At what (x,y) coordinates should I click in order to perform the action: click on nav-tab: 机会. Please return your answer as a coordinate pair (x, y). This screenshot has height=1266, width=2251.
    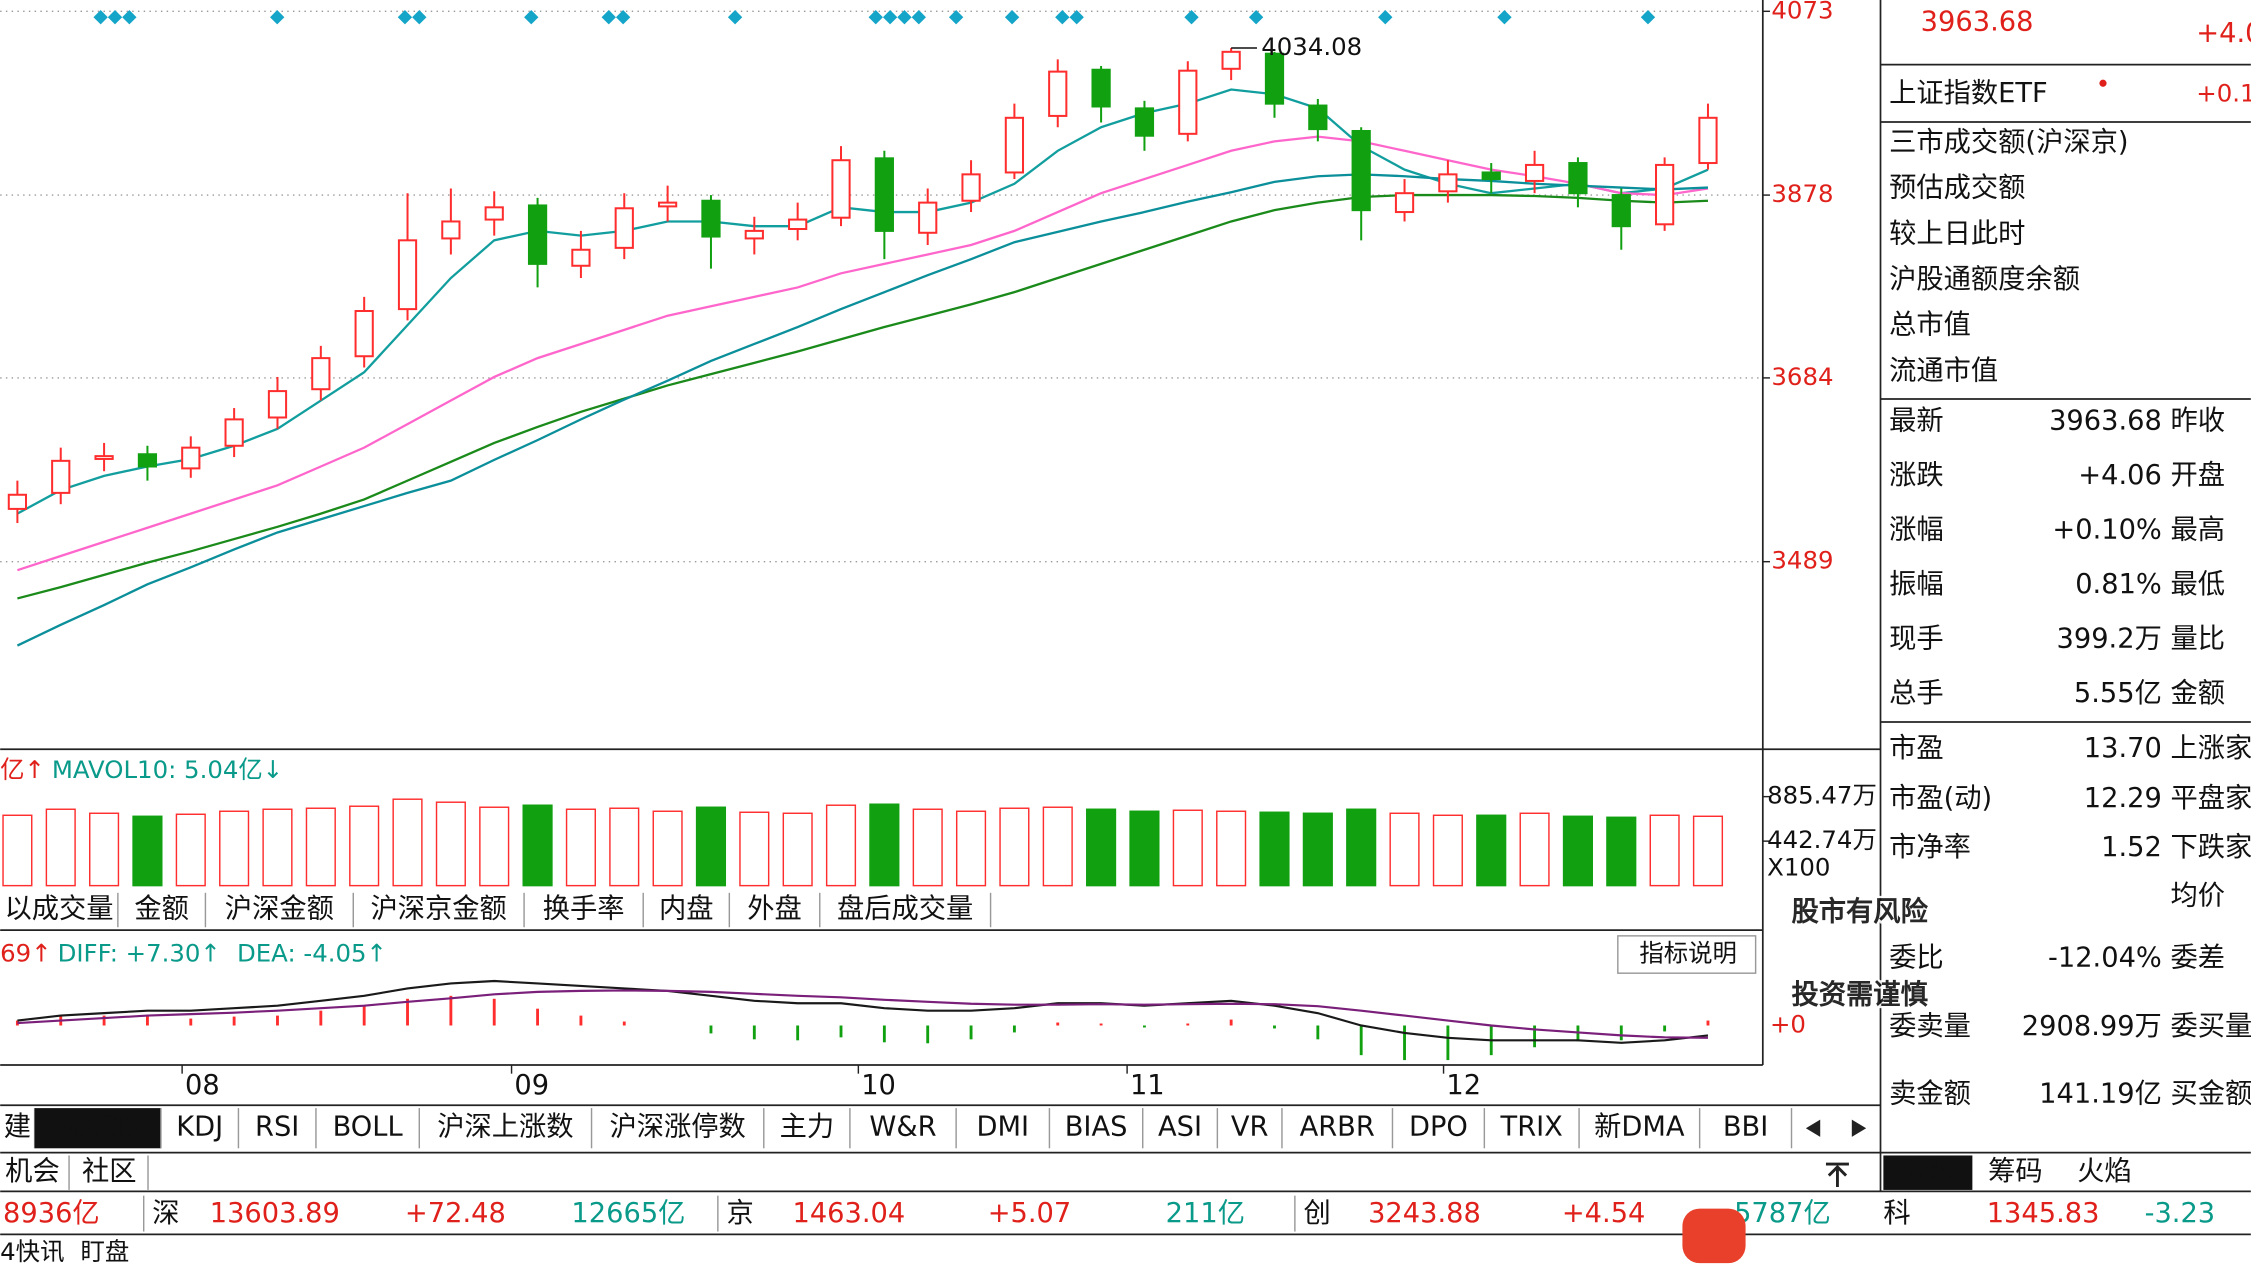
    Looking at the image, I should click on (32, 1171).